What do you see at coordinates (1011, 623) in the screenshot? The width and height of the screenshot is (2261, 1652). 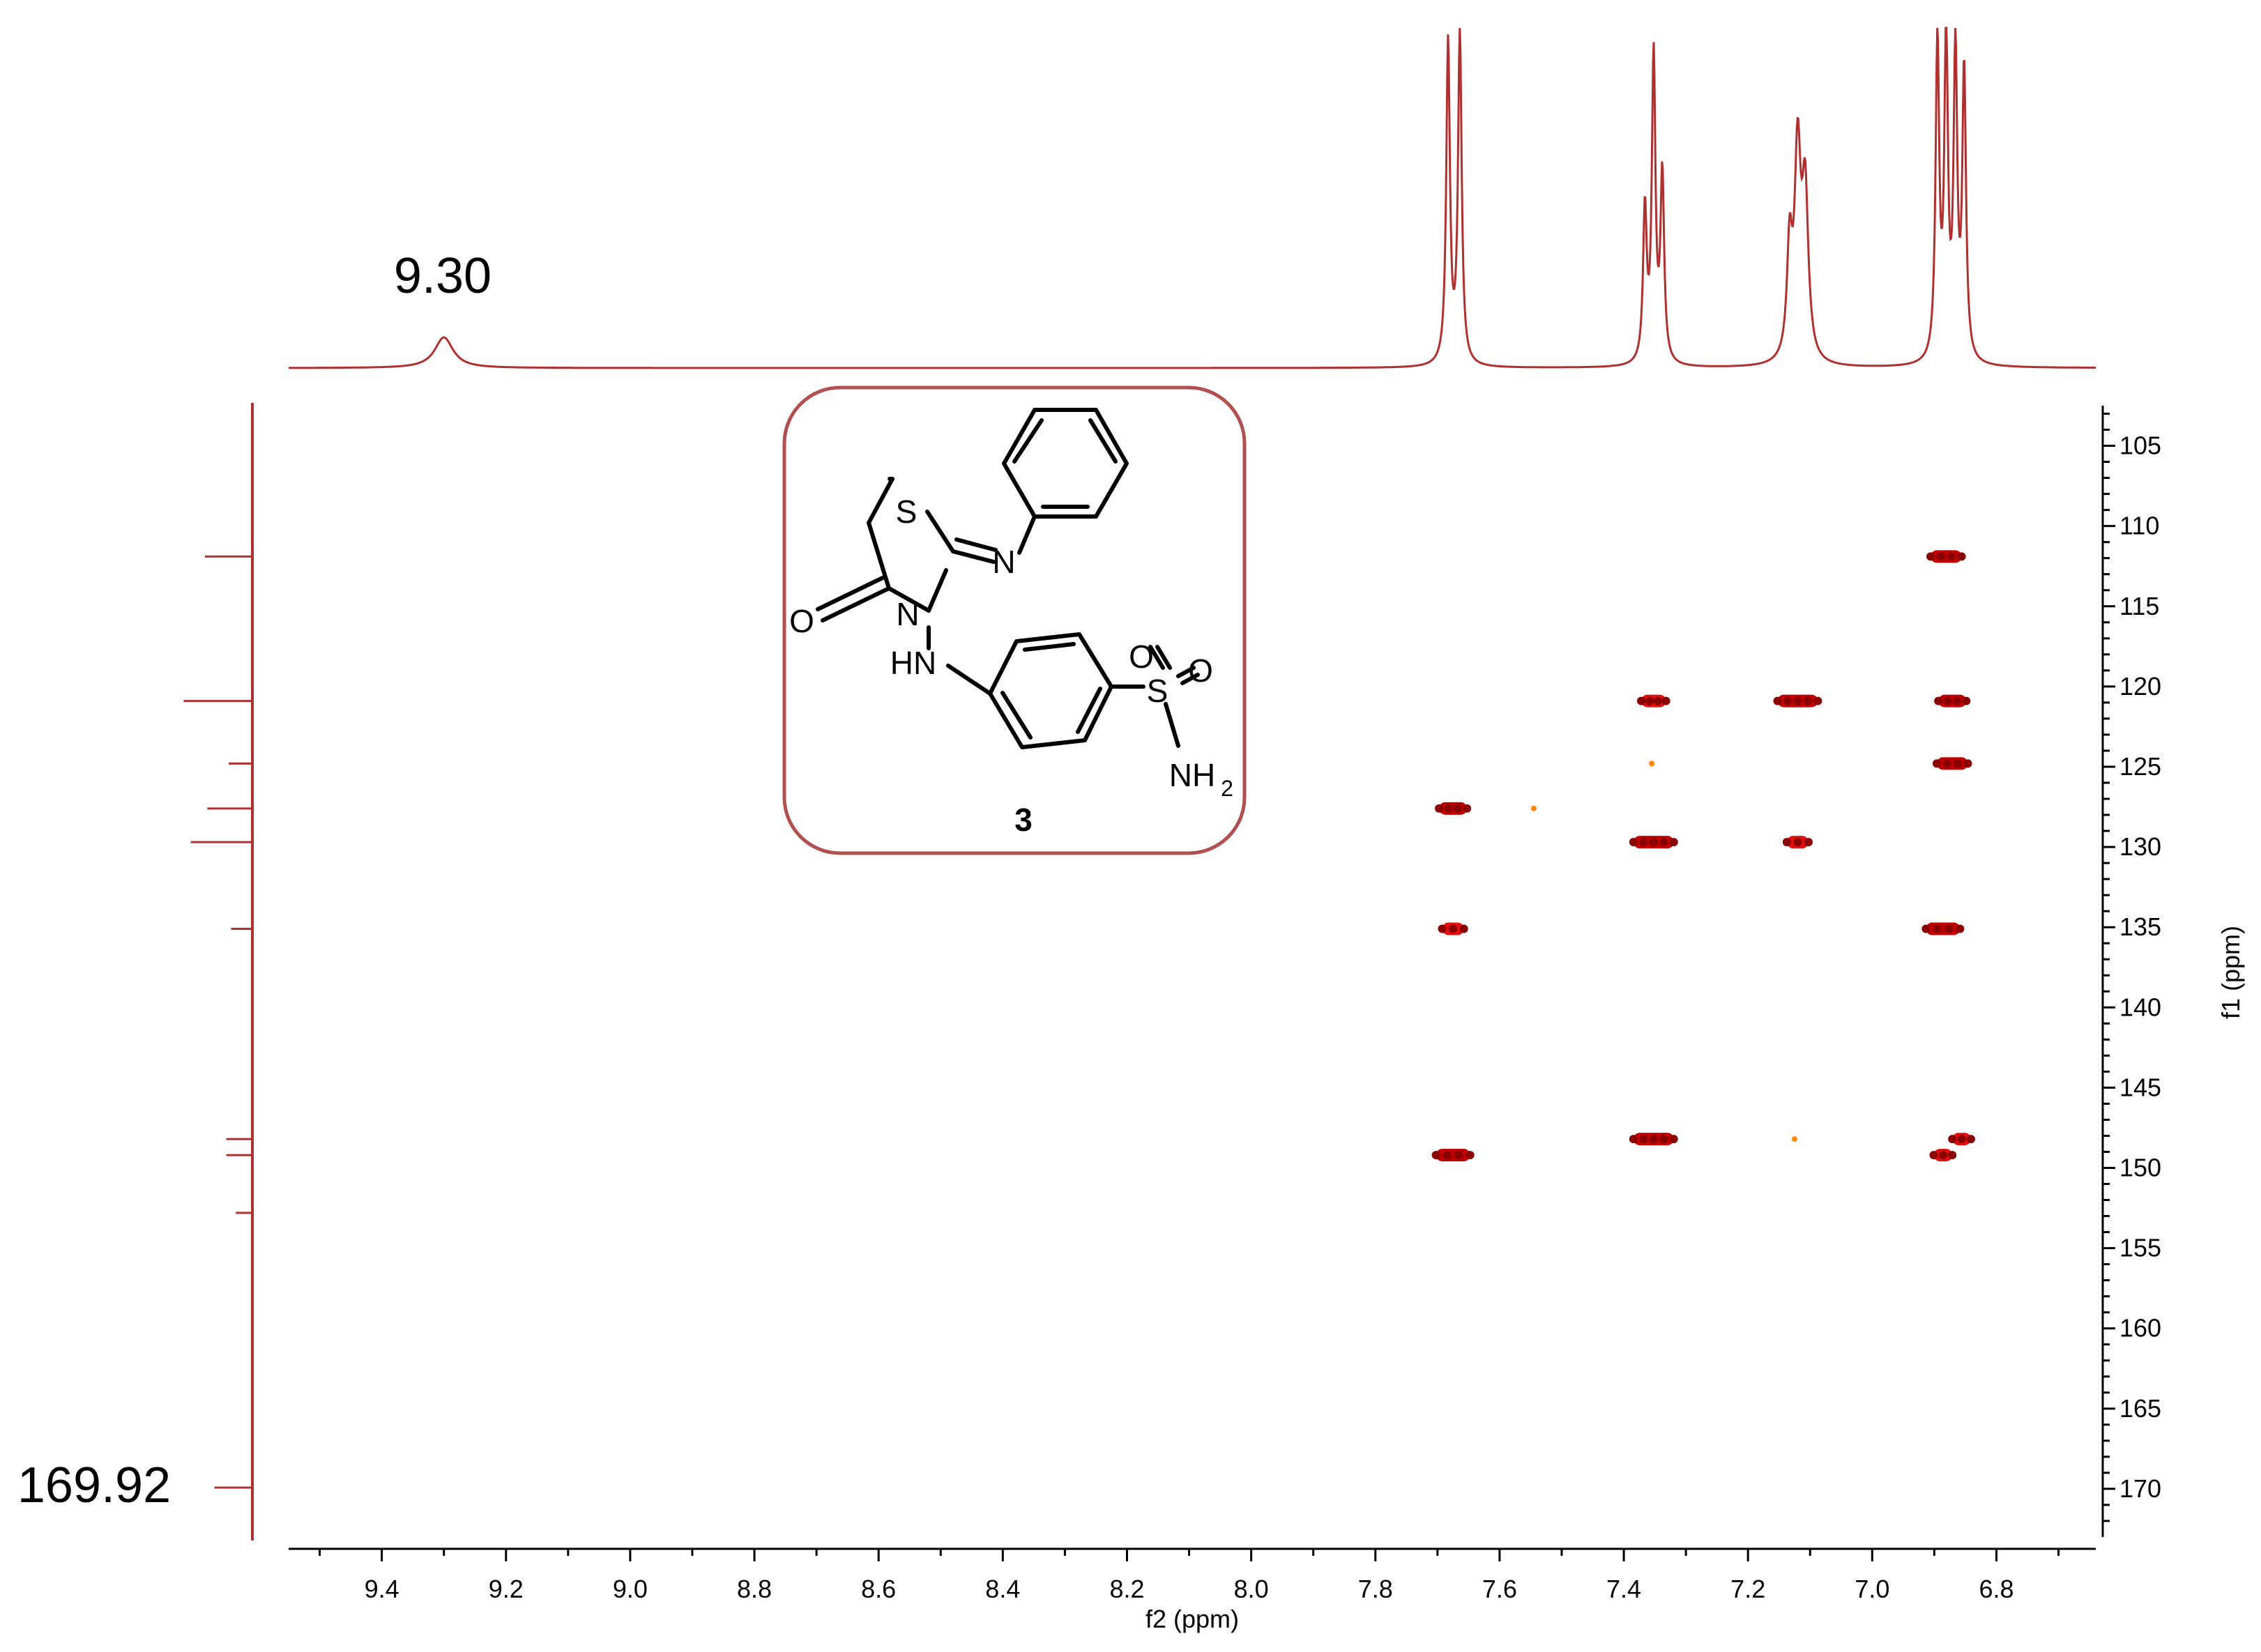 I see `chemical-structure: S N O N HN S O O NH 2 3` at bounding box center [1011, 623].